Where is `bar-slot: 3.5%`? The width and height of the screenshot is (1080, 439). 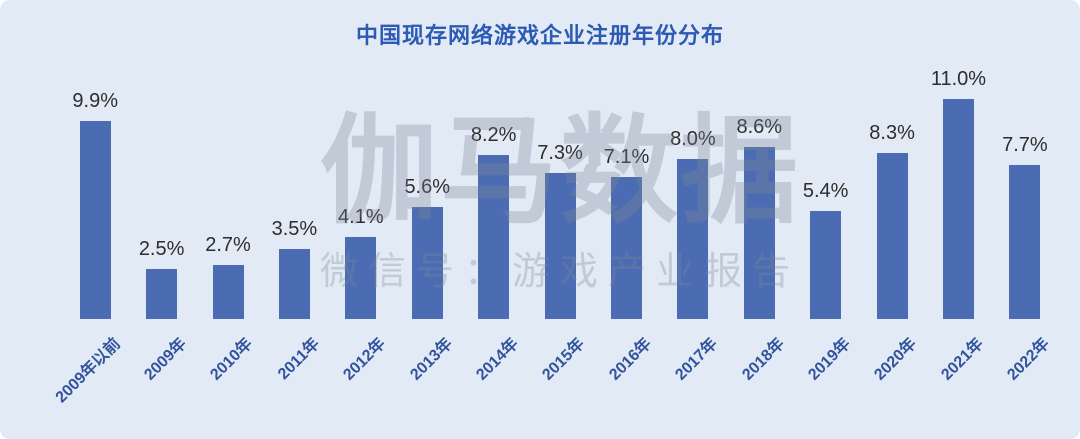 bar-slot: 3.5% is located at coordinates (294, 159).